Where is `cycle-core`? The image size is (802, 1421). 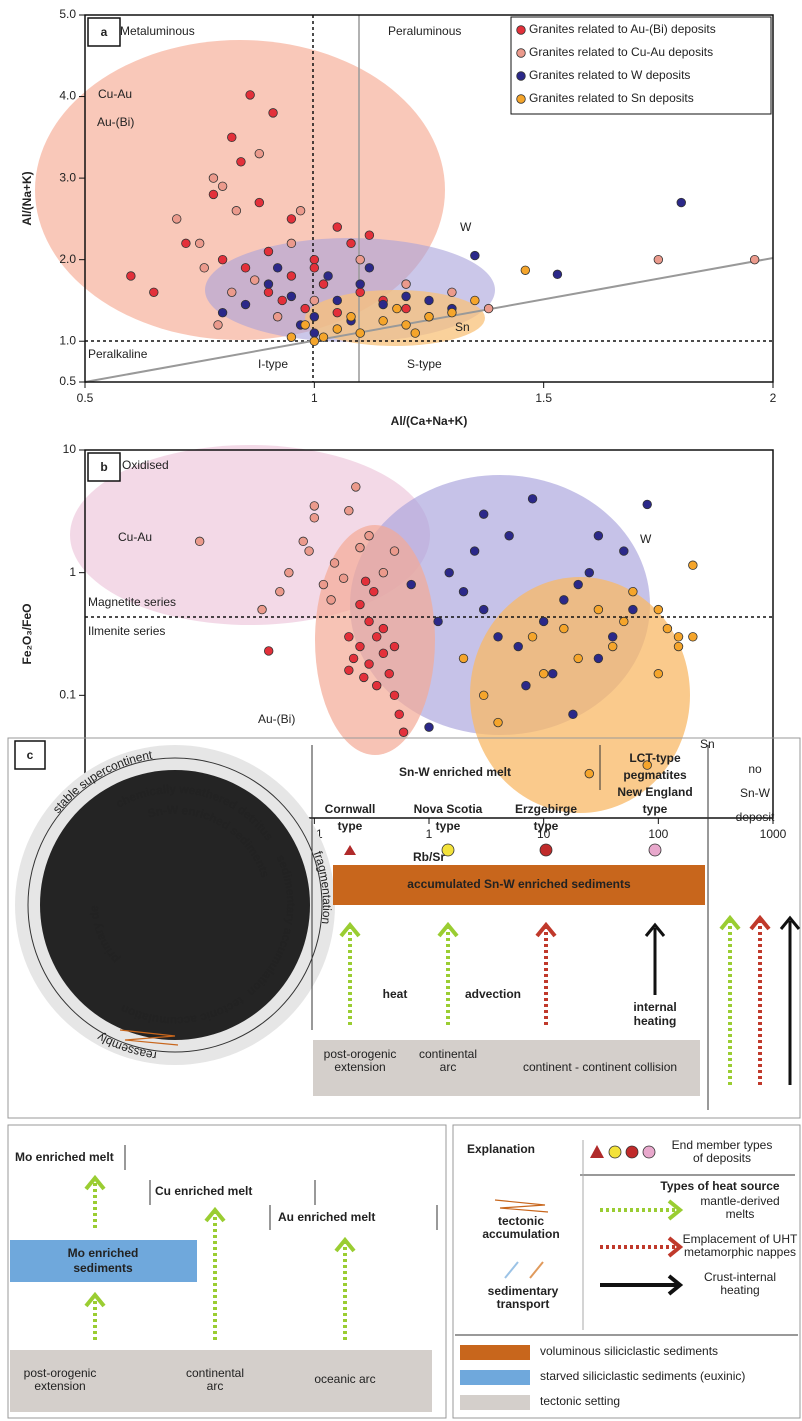
cycle-core is located at coordinates (175, 905).